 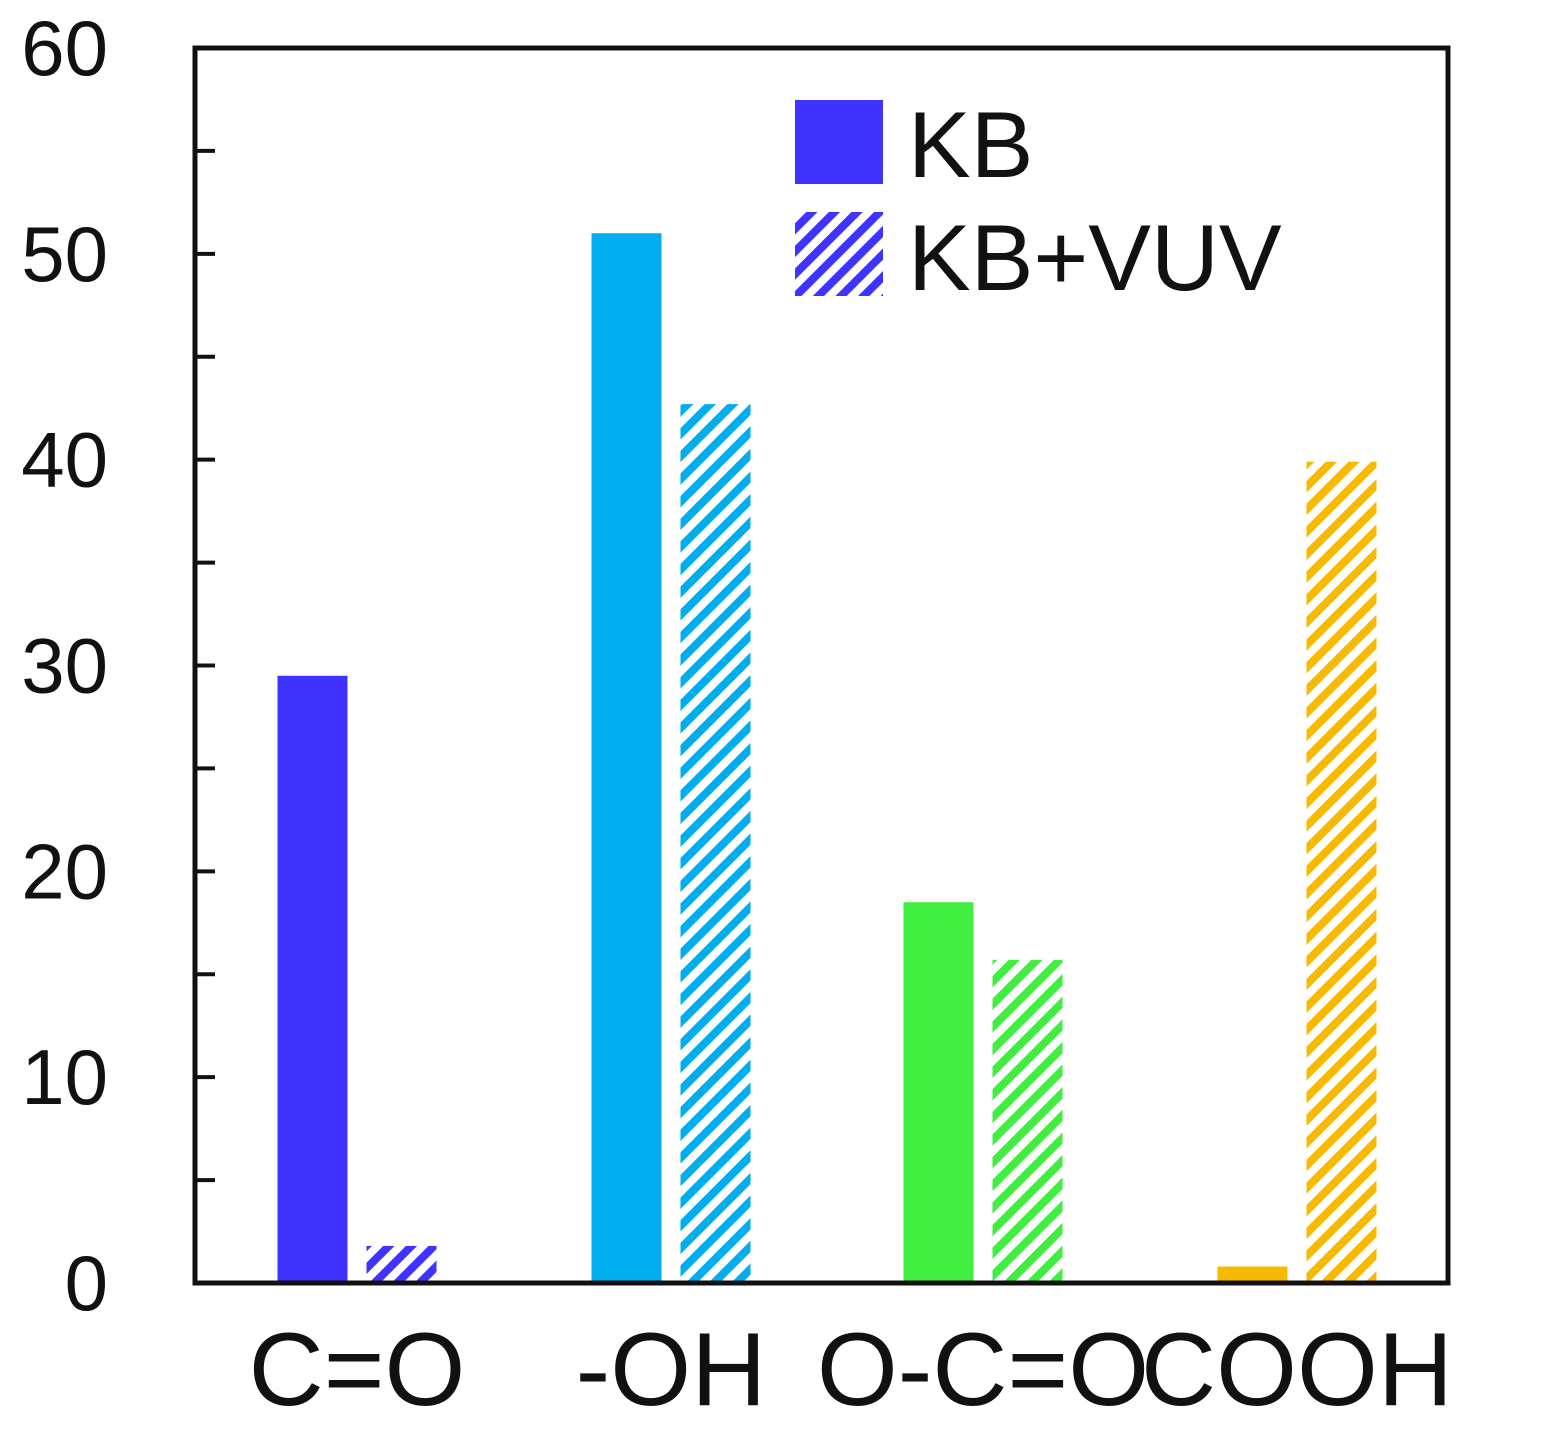 What do you see at coordinates (86, 1283) in the screenshot?
I see `y-tick-label-0: 0` at bounding box center [86, 1283].